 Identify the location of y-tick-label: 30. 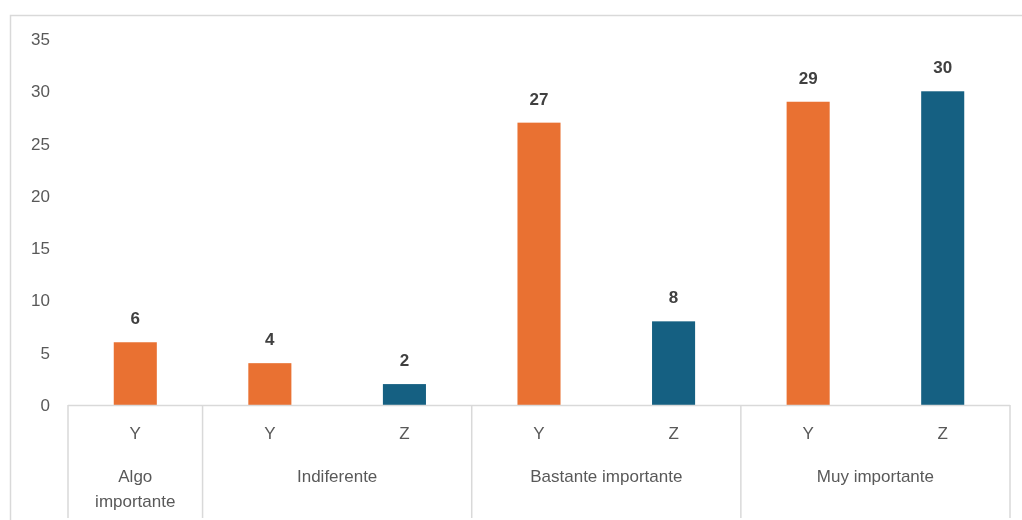
(40, 92).